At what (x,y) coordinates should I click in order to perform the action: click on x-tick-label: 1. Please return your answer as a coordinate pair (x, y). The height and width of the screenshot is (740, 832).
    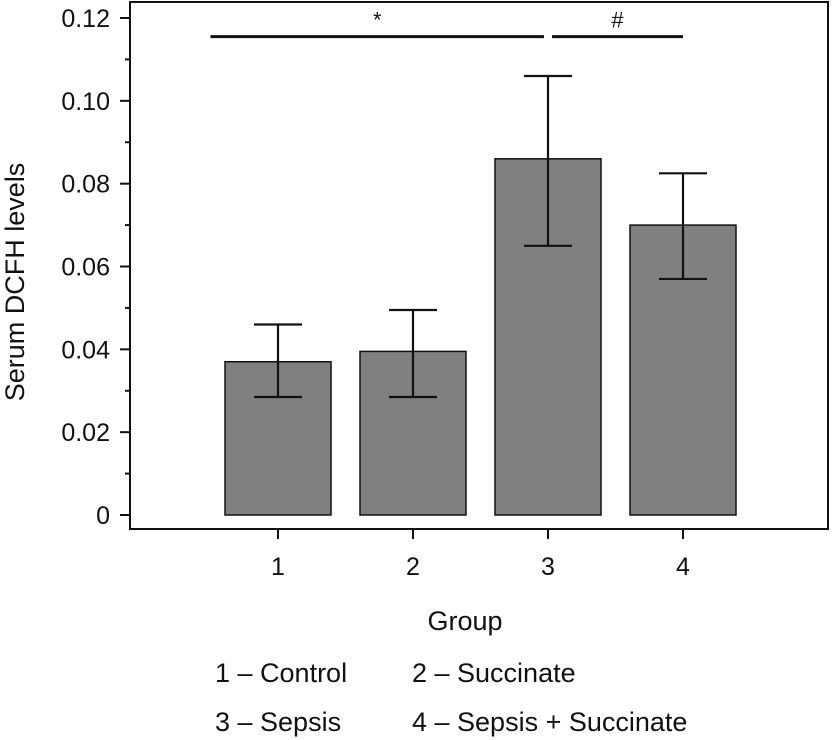
    Looking at the image, I should click on (278, 567).